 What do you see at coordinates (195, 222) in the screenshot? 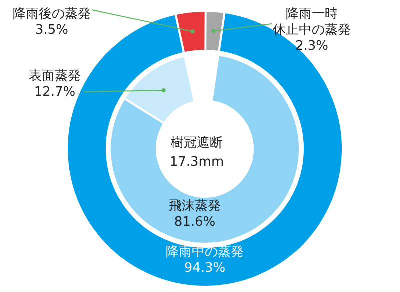
I see `data-label: 81.6%` at bounding box center [195, 222].